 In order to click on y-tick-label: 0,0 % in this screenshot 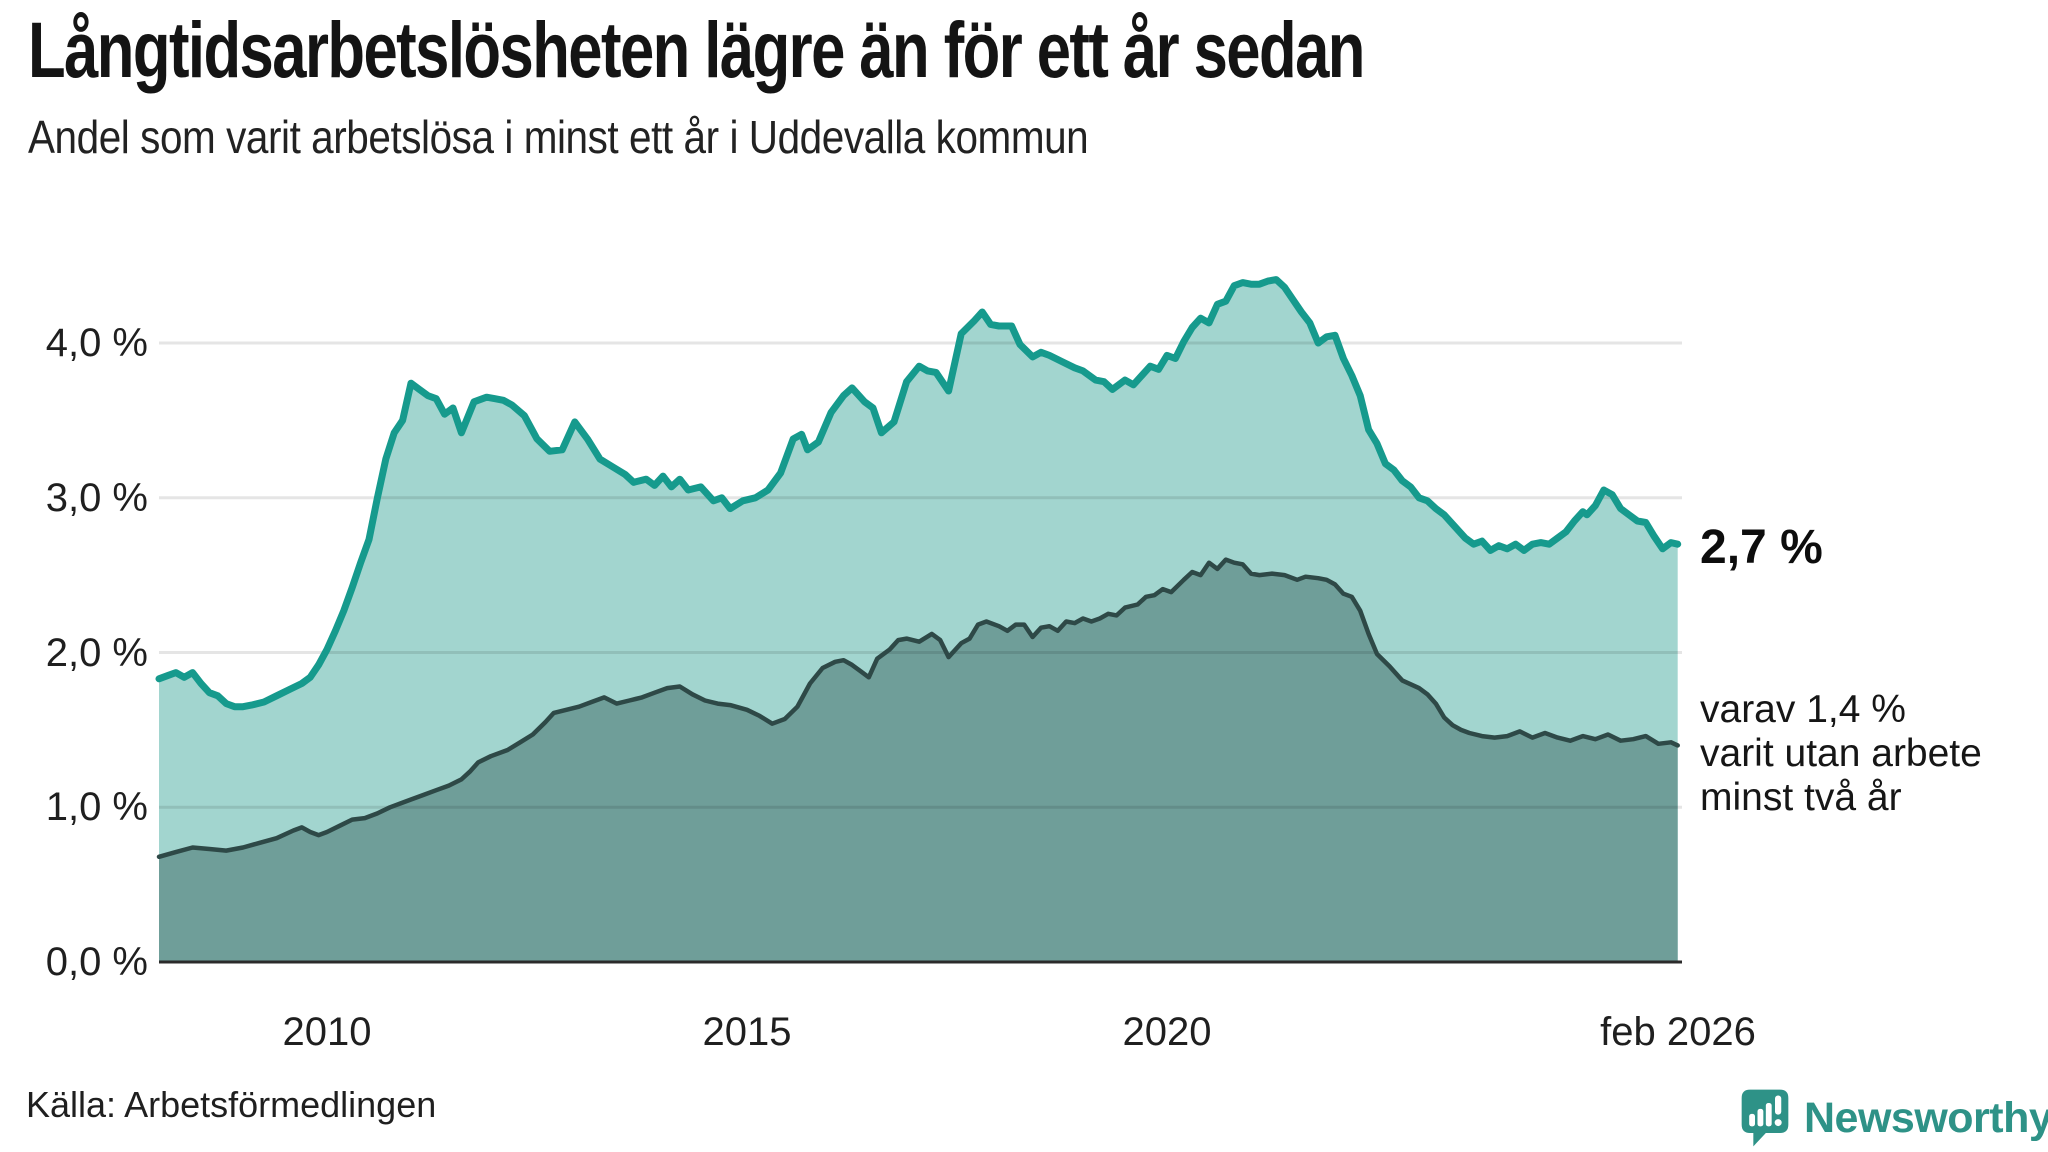, I will do `click(96, 962)`.